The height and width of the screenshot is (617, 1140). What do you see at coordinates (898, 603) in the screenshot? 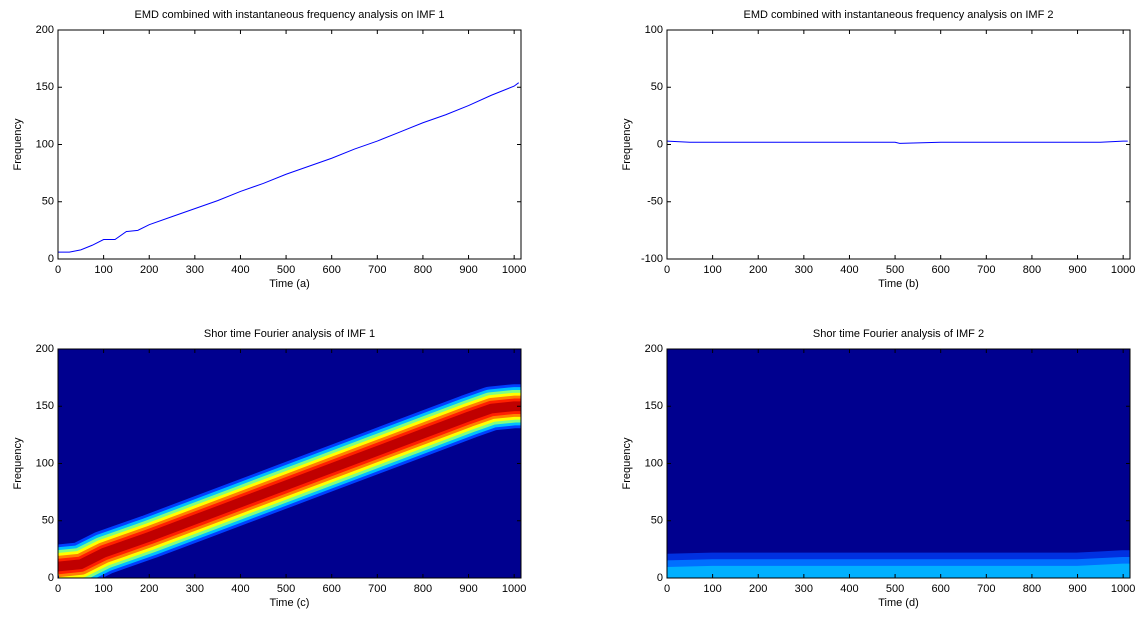
I see `x-axis-label: Time (d)` at bounding box center [898, 603].